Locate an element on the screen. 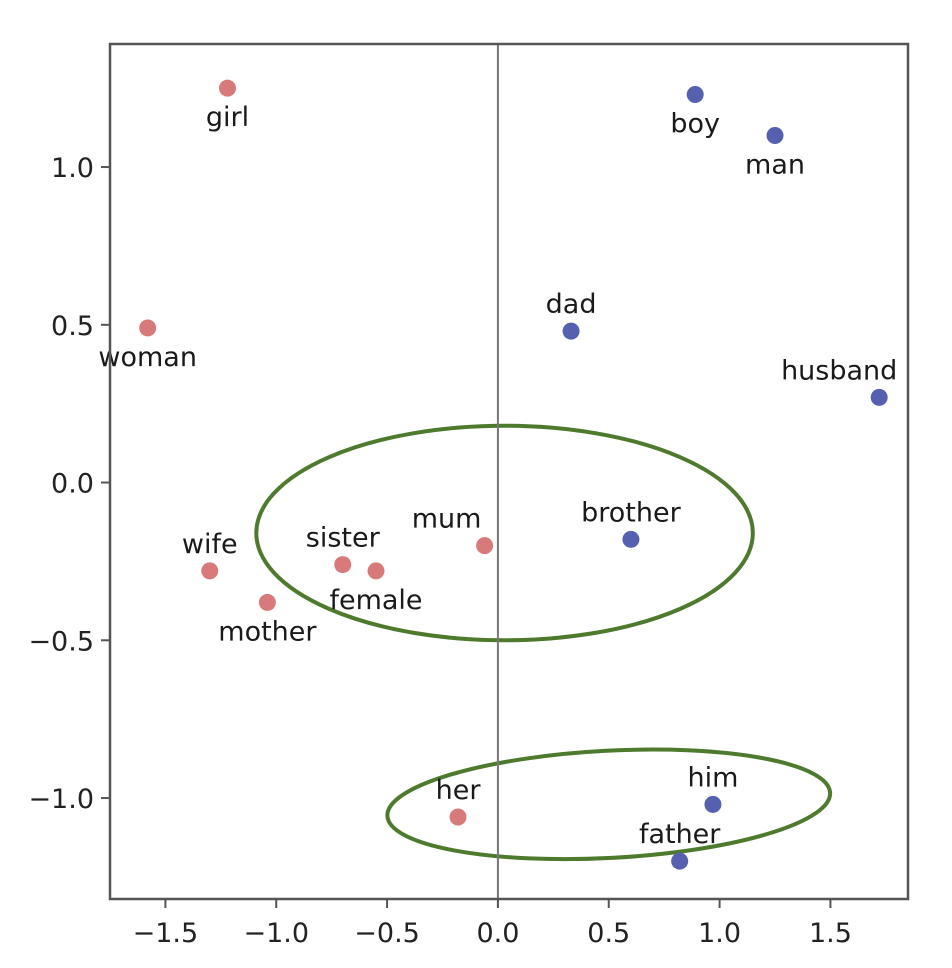  point-dad is located at coordinates (571, 331).